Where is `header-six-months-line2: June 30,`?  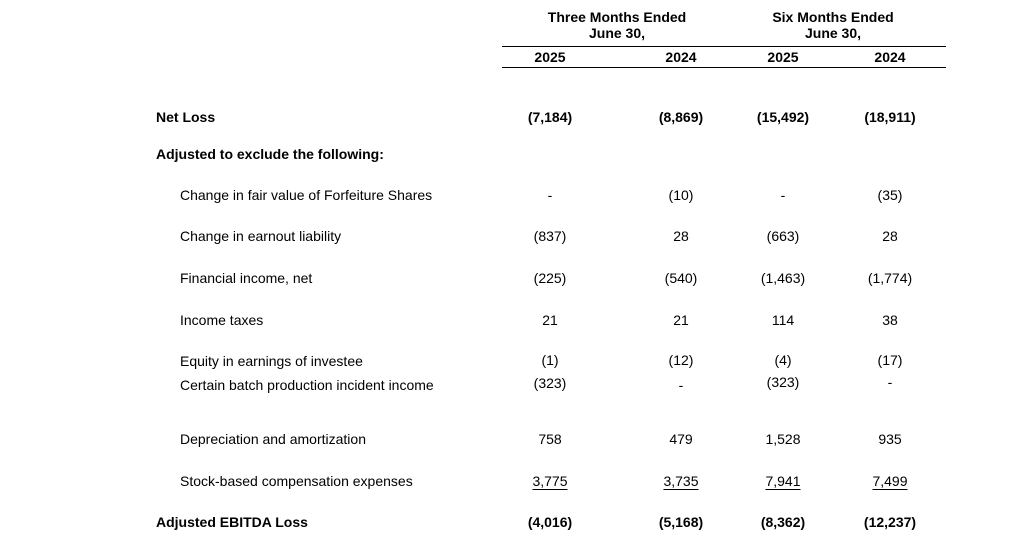
header-six-months-line2: June 30, is located at coordinates (833, 33).